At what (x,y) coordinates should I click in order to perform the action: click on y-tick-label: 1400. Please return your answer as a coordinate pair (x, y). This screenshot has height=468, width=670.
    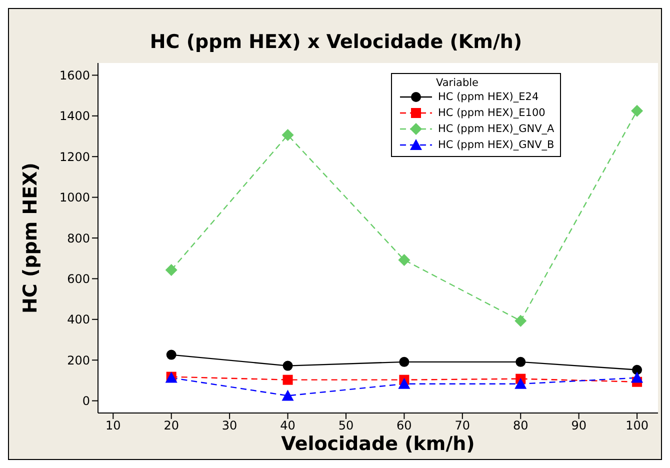
    Looking at the image, I should click on (74, 116).